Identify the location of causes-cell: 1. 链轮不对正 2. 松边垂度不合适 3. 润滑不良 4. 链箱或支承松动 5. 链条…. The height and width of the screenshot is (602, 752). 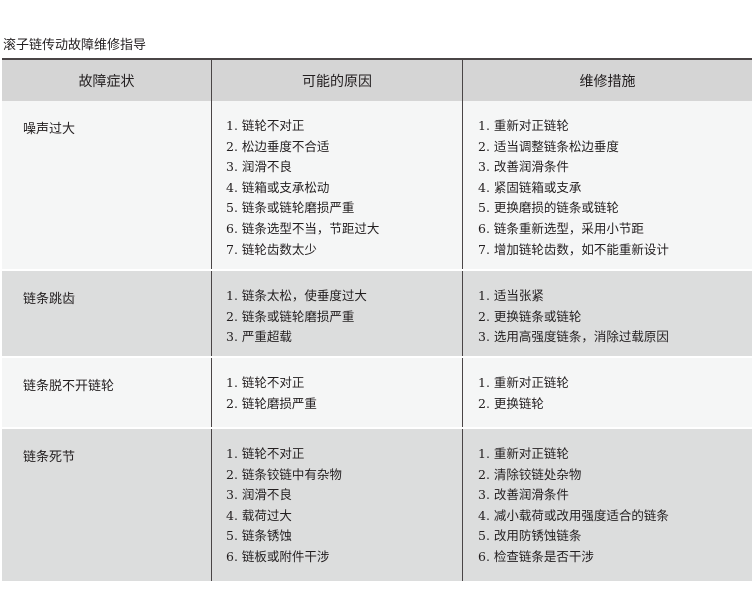
(336, 185).